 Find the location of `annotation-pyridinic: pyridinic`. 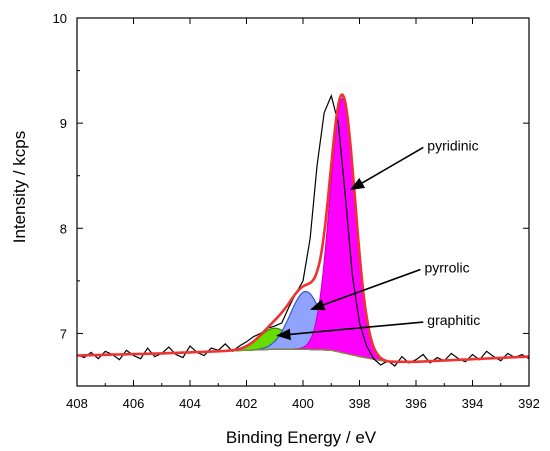

annotation-pyridinic: pyridinic is located at coordinates (452, 145).